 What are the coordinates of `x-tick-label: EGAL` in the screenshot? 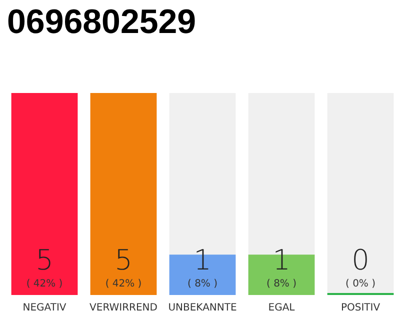 It's located at (282, 308).